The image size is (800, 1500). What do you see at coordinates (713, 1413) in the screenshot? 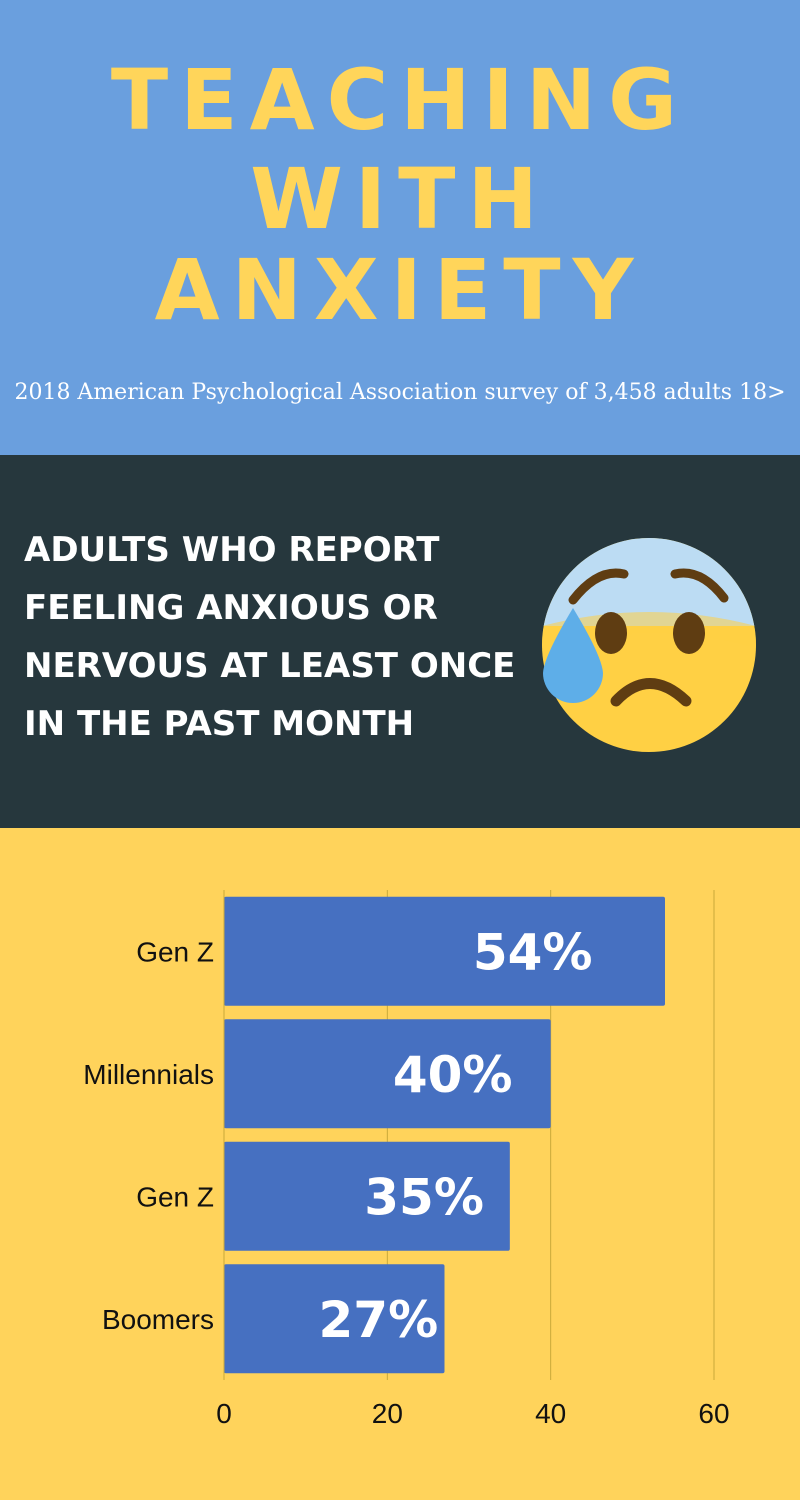
I see `x-tick-label: 60` at bounding box center [713, 1413].